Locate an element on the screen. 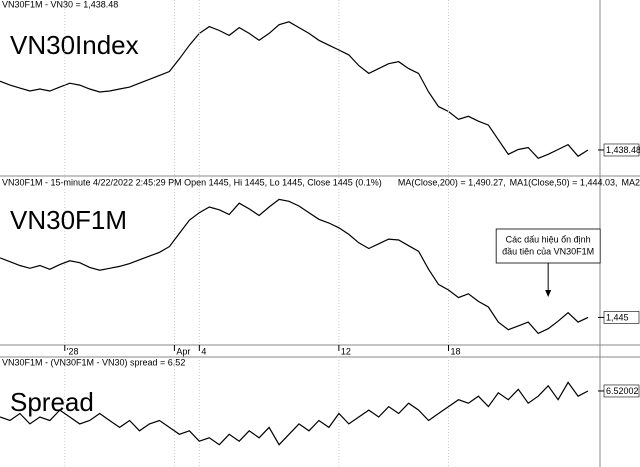 This screenshot has width=640, height=467. x-tick-label: 18 is located at coordinates (456, 351).